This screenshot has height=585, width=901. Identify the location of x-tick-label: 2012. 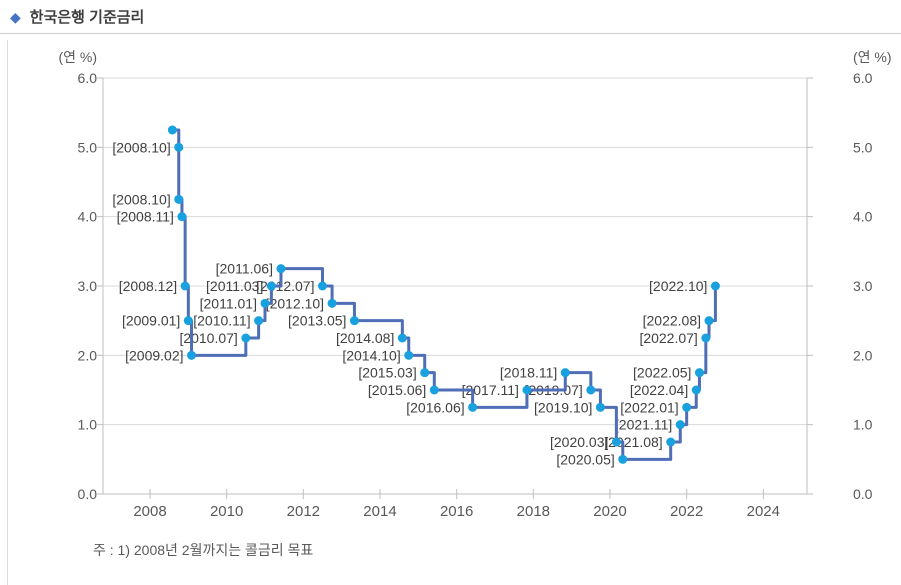
(303, 511).